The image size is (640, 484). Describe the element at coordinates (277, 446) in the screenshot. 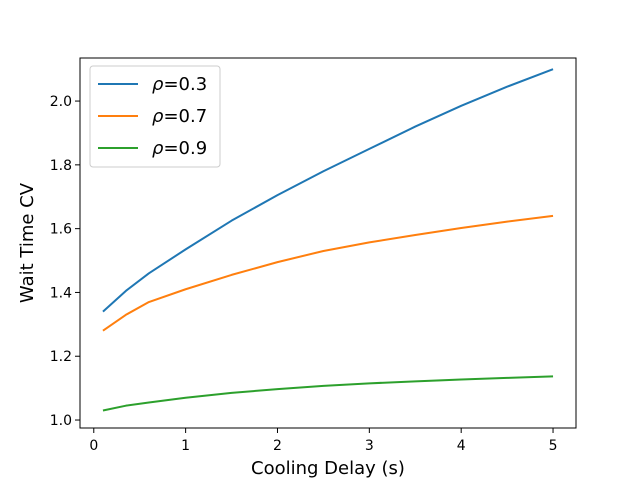

I see `x-tick-label: 2` at that location.